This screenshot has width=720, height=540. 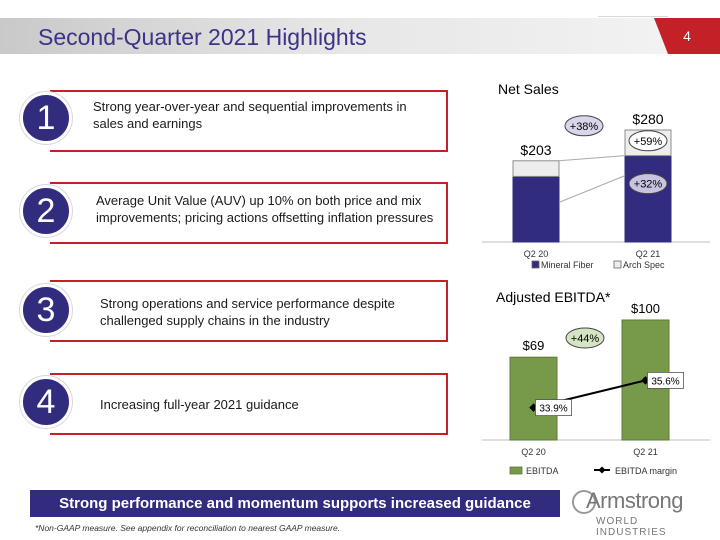 I want to click on highlight-text: Increasing full-year 2021 guidance, so click(x=199, y=404).